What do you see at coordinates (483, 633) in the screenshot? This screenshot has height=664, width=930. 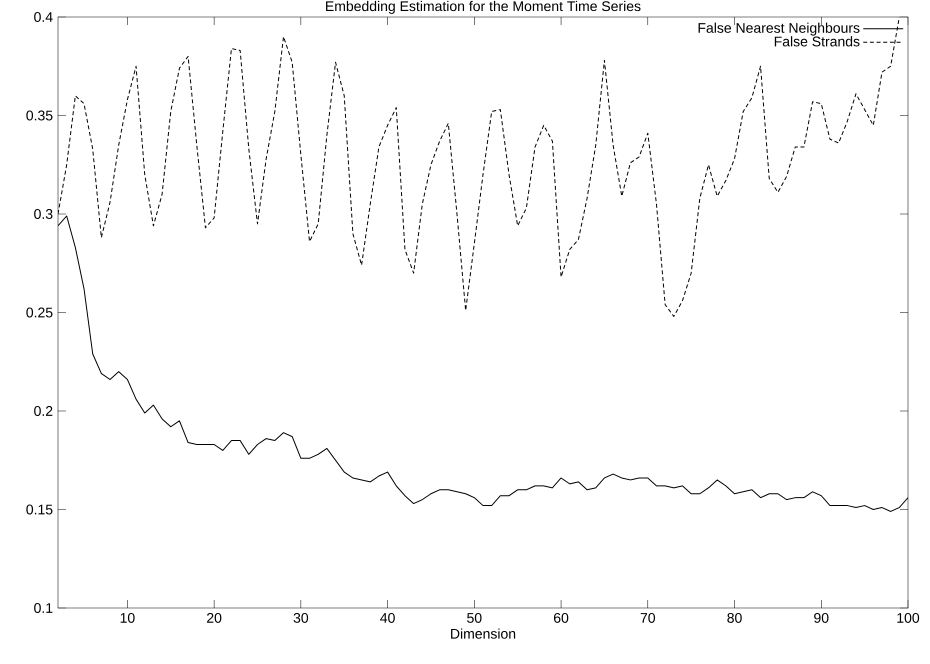 I see `x-axis-title: Dimension` at bounding box center [483, 633].